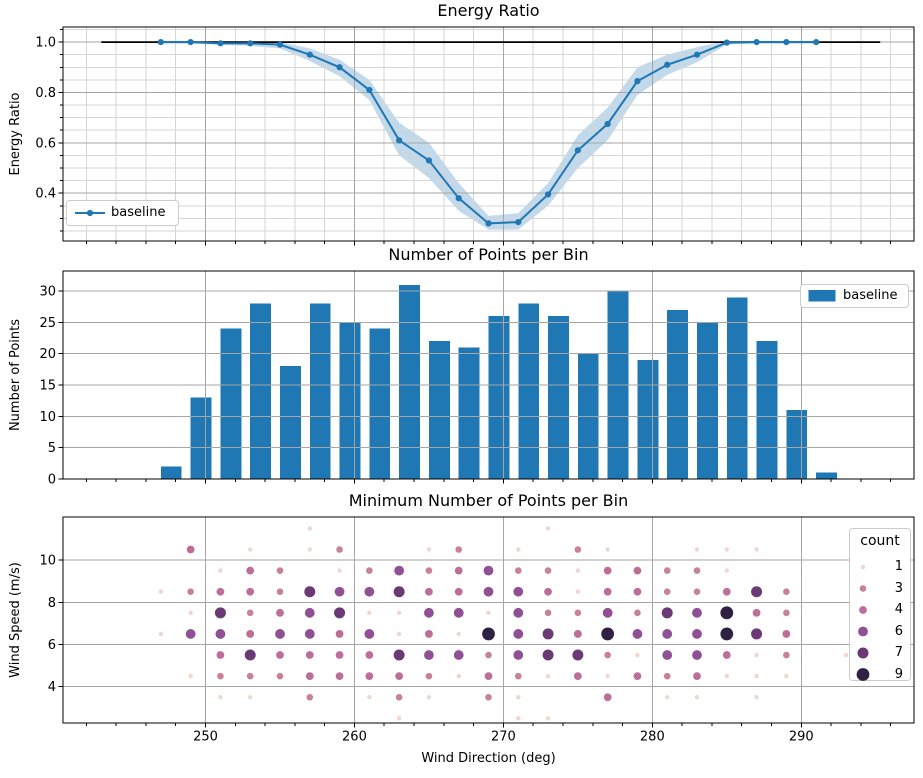  What do you see at coordinates (898, 631) in the screenshot?
I see `count-legend-value-6: 6` at bounding box center [898, 631].